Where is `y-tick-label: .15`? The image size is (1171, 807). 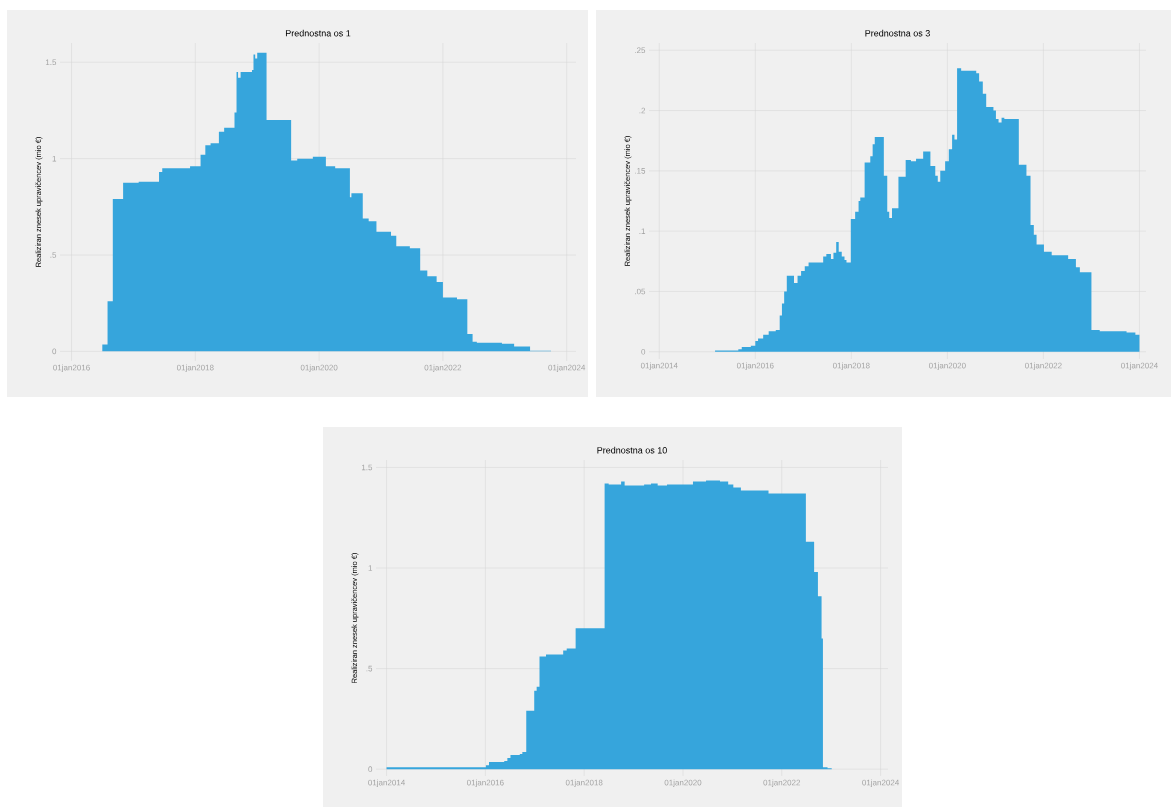 y-tick-label: .15 is located at coordinates (640, 171).